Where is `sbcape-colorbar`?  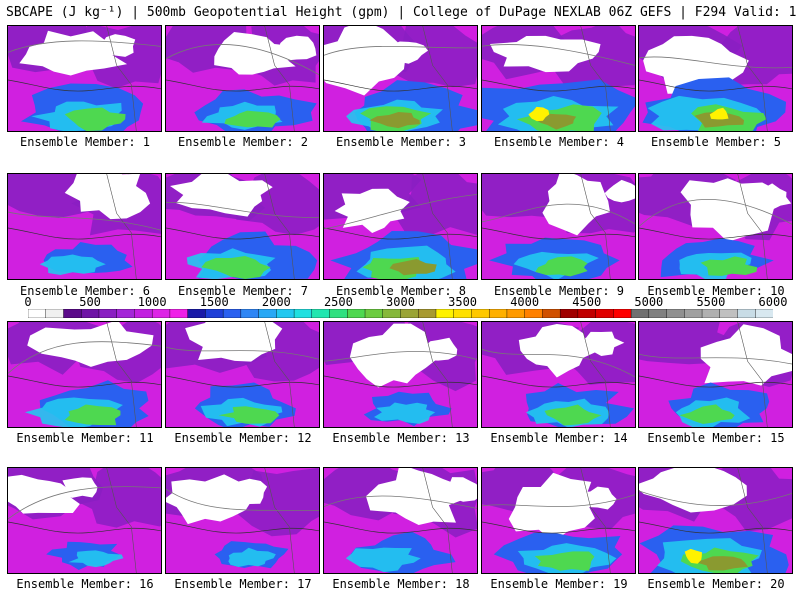 sbcape-colorbar is located at coordinates (400, 313).